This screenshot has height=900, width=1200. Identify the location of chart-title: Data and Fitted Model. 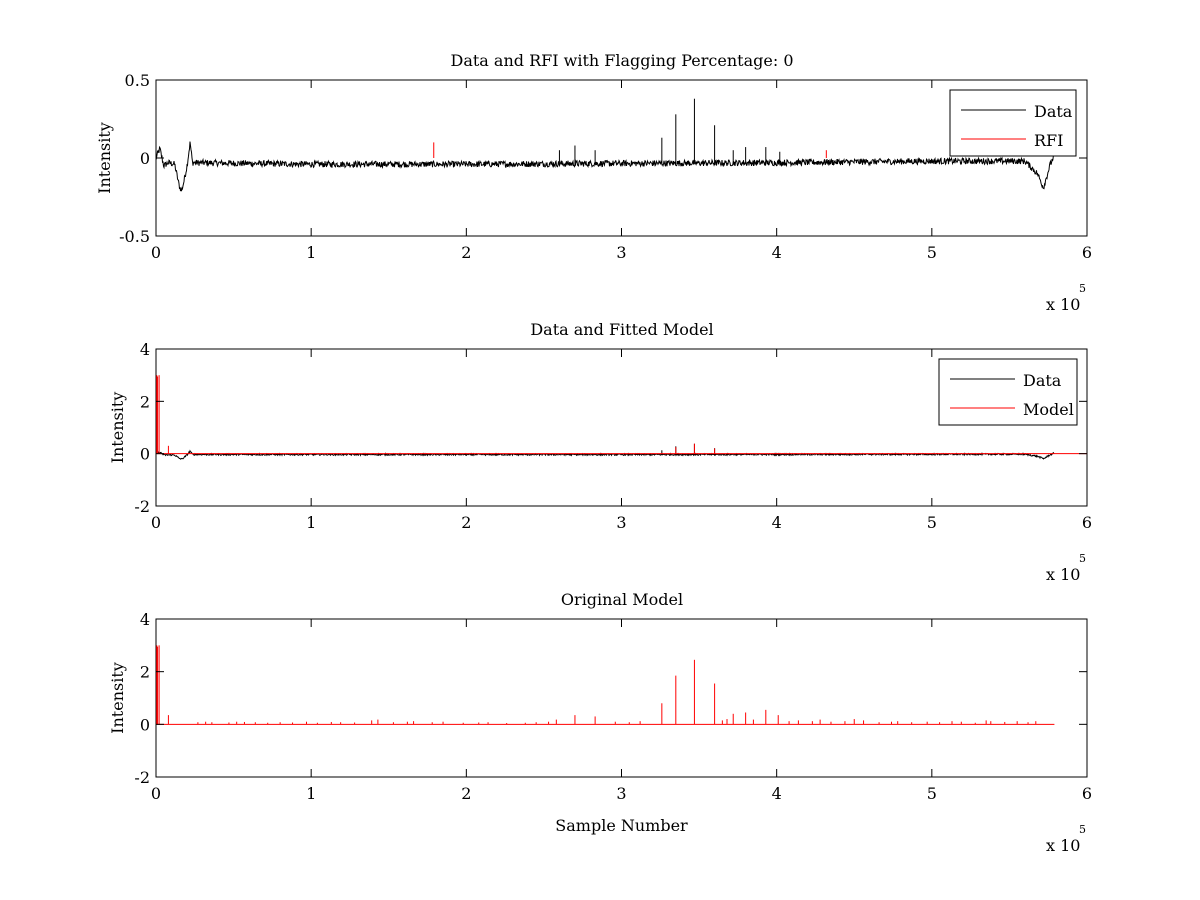
(621, 329).